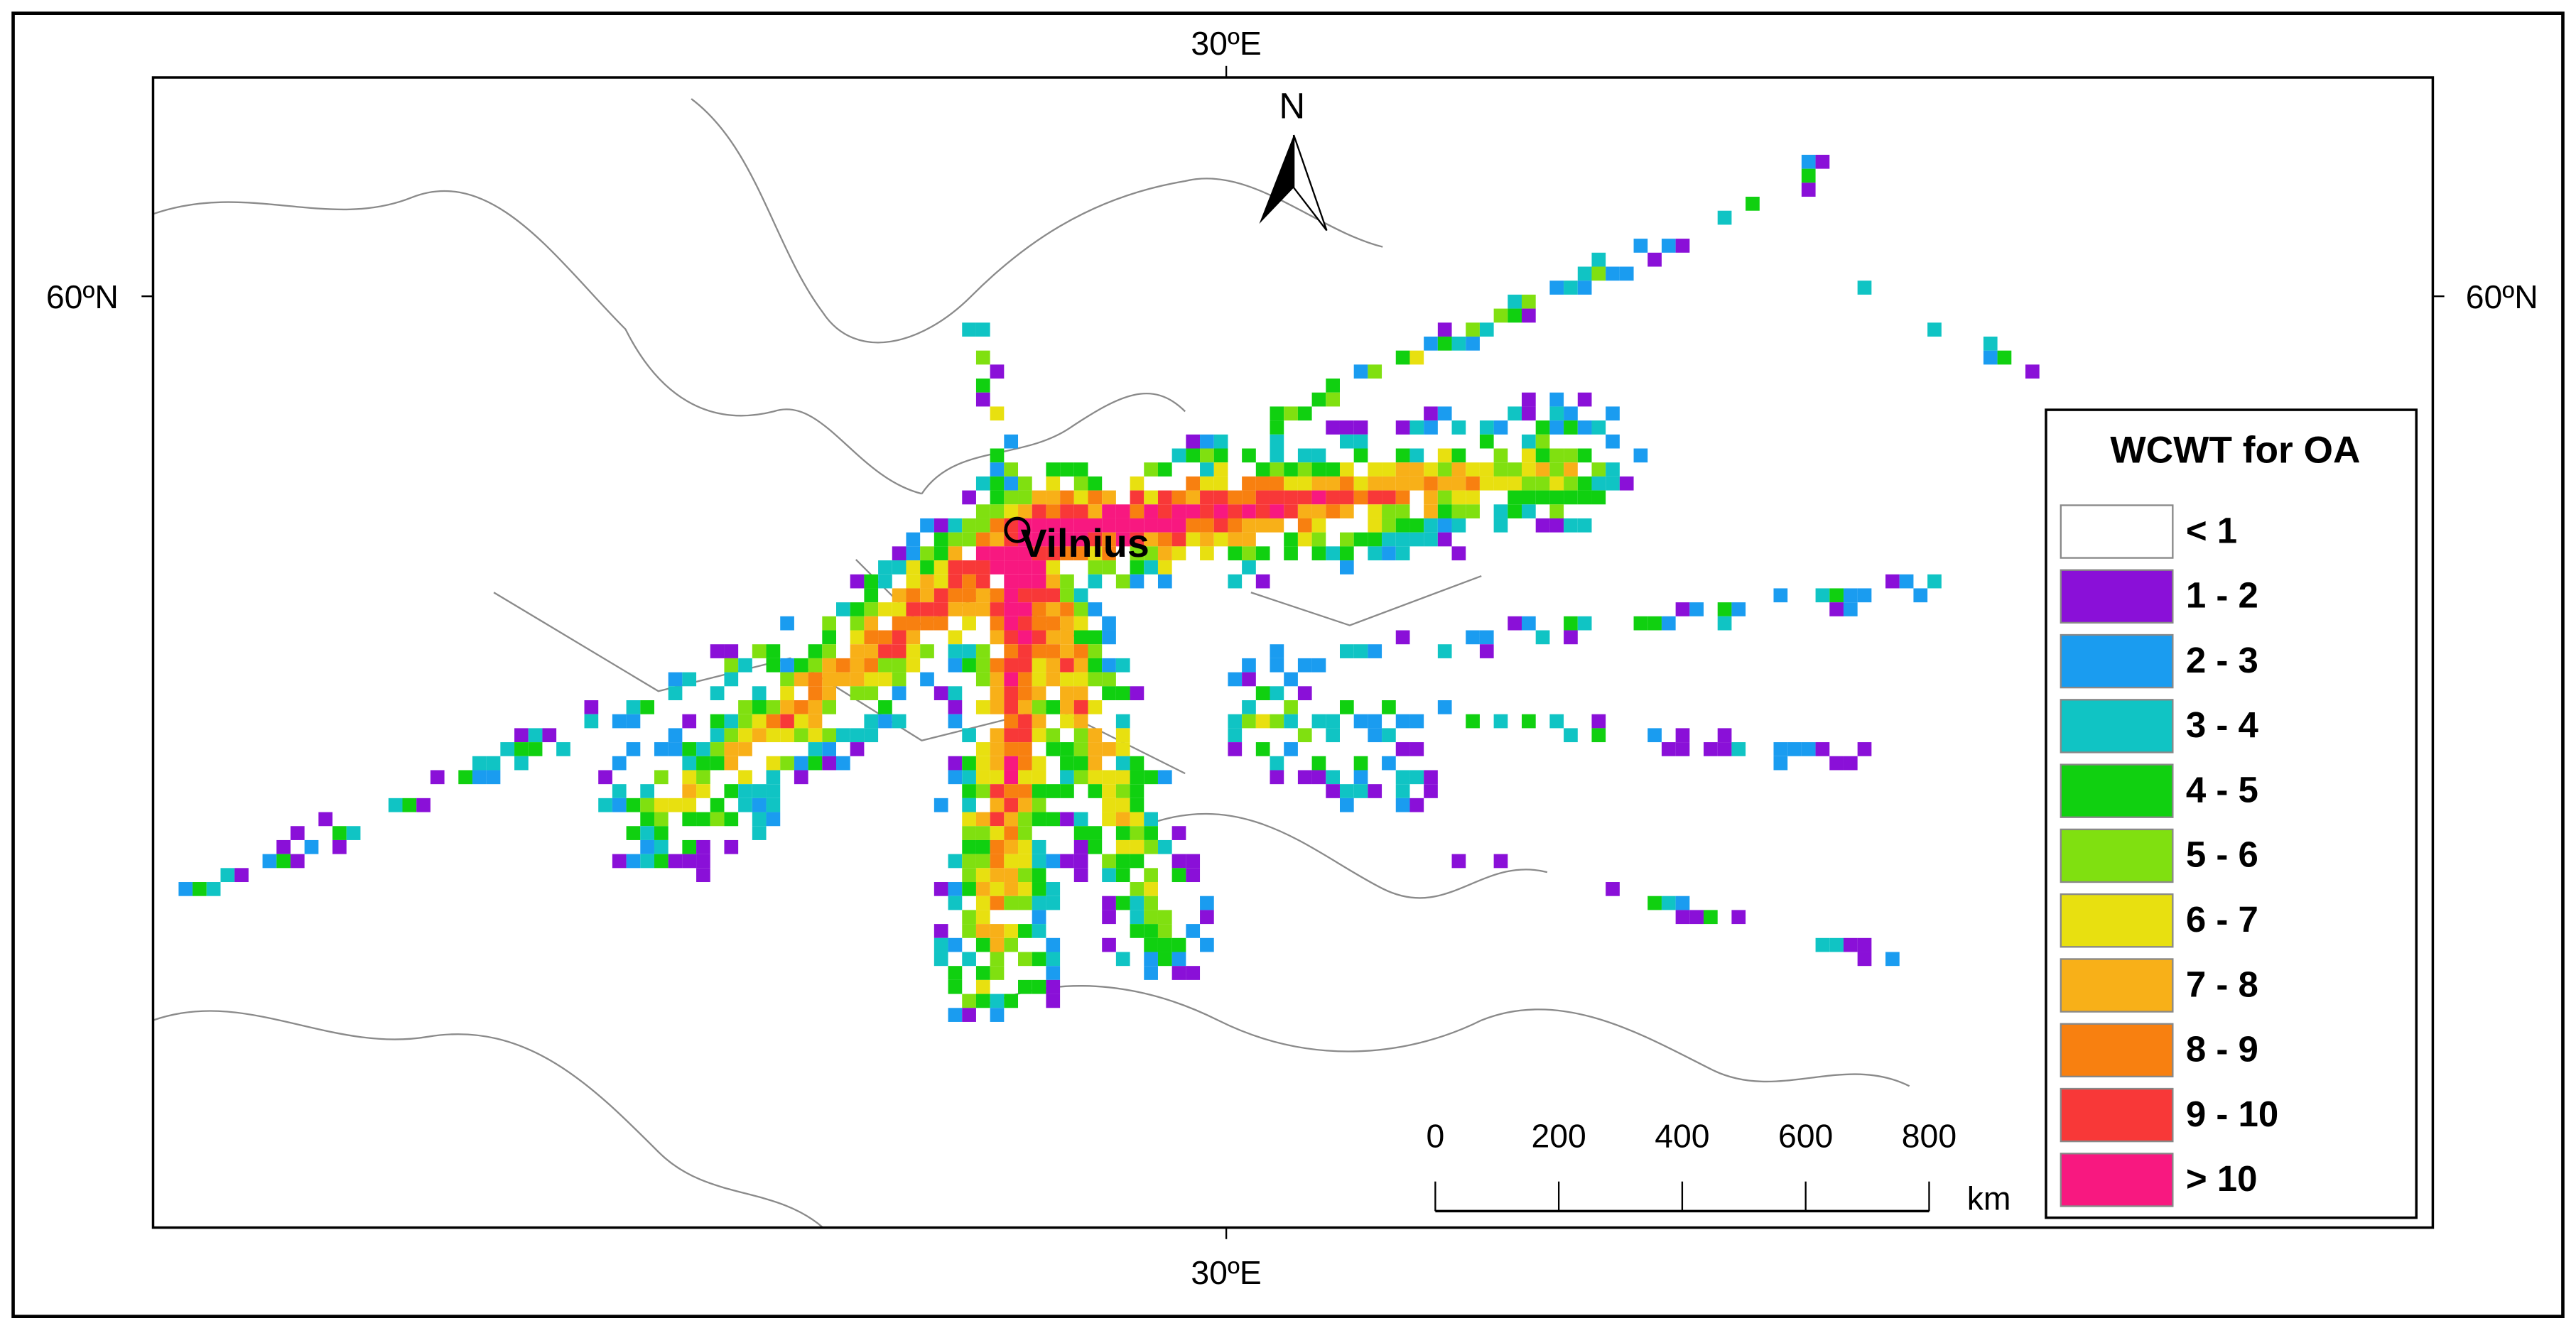 This screenshot has height=1333, width=2576. I want to click on lat-label: 60ºN, so click(82, 296).